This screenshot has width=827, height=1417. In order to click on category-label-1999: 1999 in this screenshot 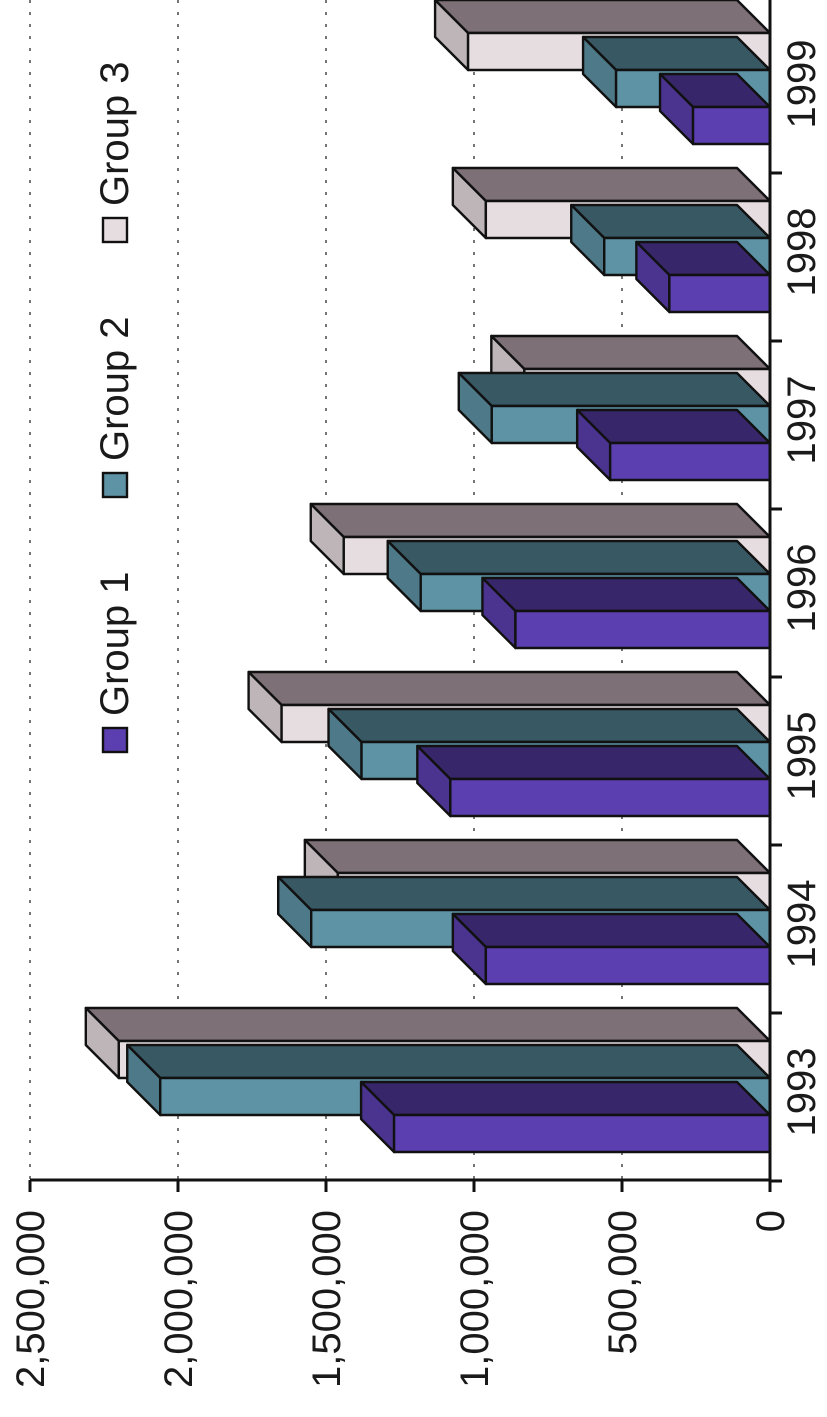, I will do `click(802, 84)`.